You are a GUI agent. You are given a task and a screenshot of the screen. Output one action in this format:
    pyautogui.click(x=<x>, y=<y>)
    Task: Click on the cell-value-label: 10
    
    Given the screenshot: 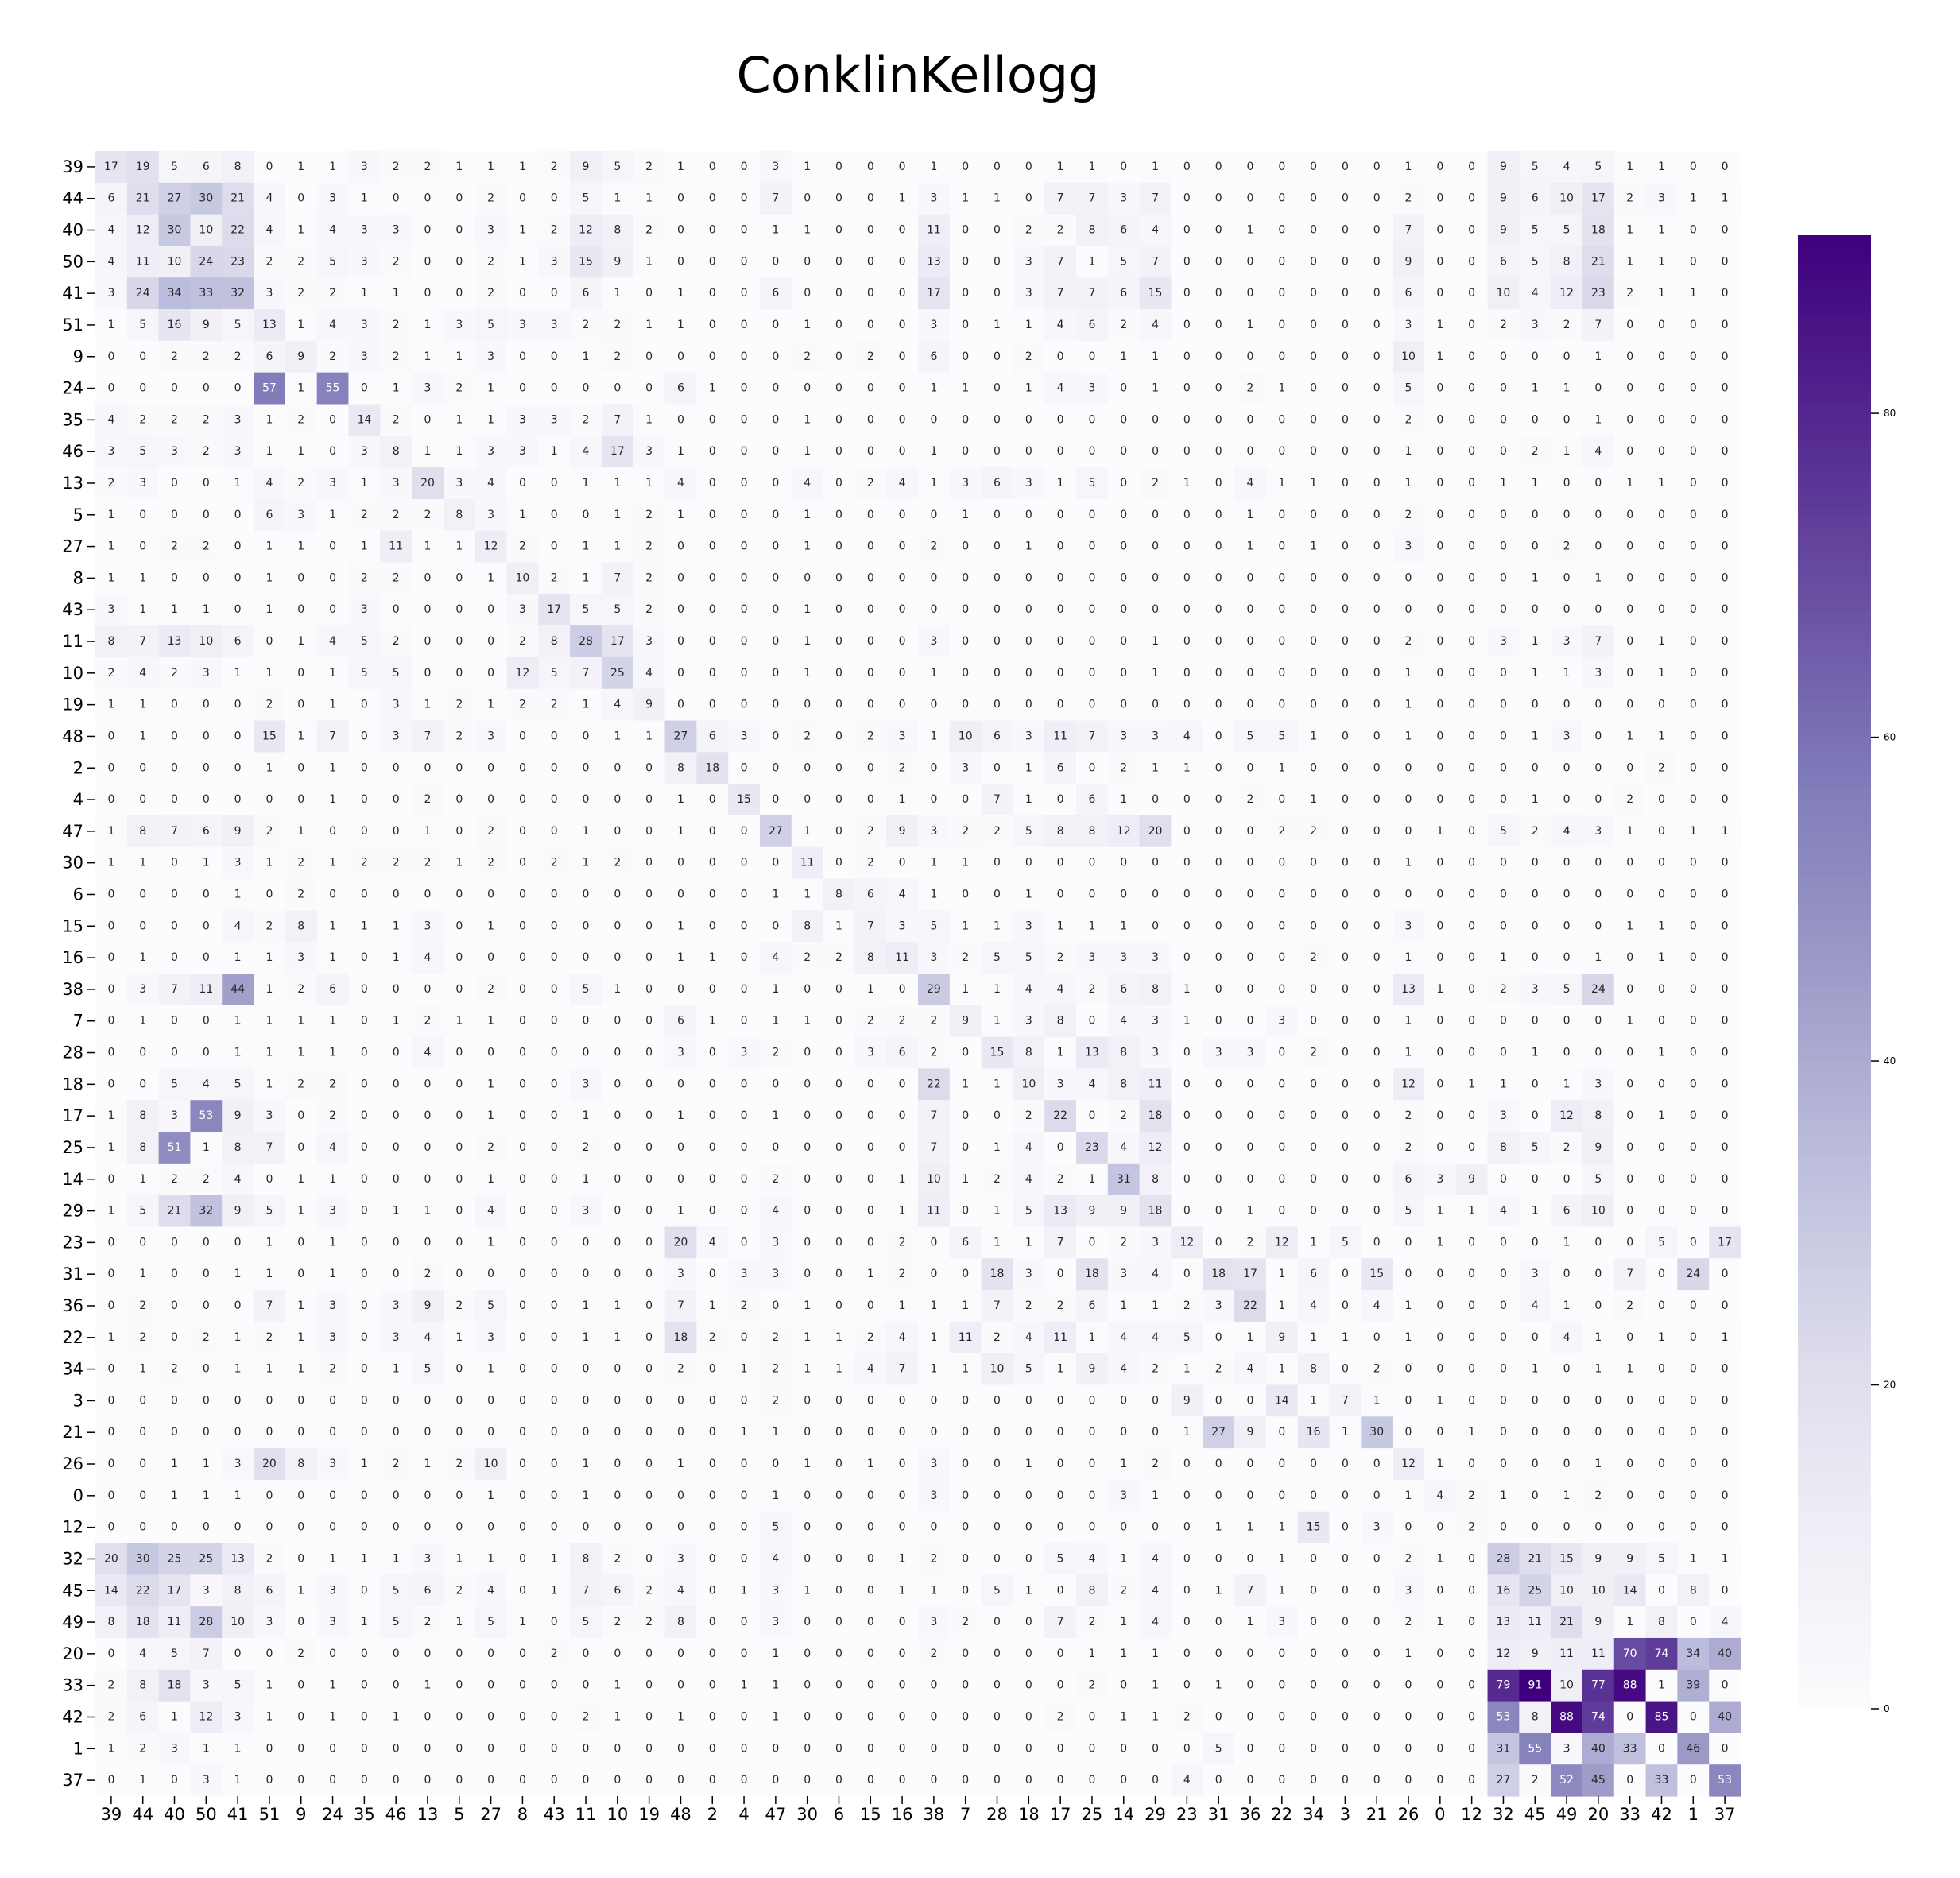 What is the action you would take?
    pyautogui.click(x=966, y=736)
    